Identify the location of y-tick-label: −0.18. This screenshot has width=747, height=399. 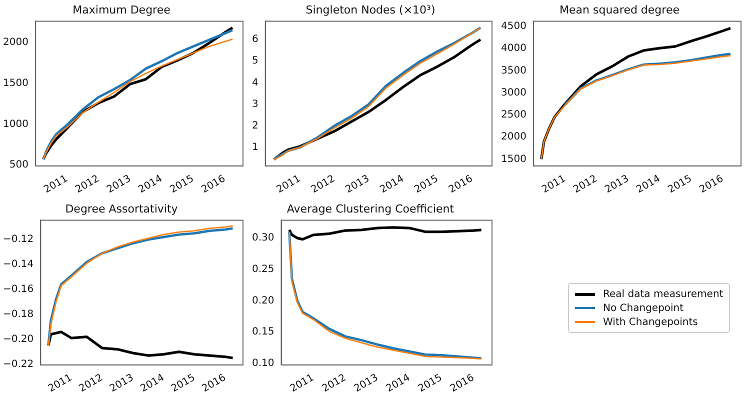
(18, 314).